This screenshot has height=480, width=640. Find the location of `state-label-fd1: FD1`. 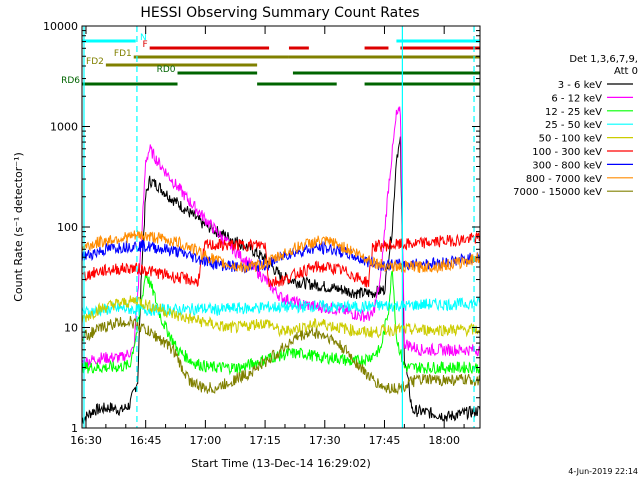

state-label-fd1: FD1 is located at coordinates (123, 54).